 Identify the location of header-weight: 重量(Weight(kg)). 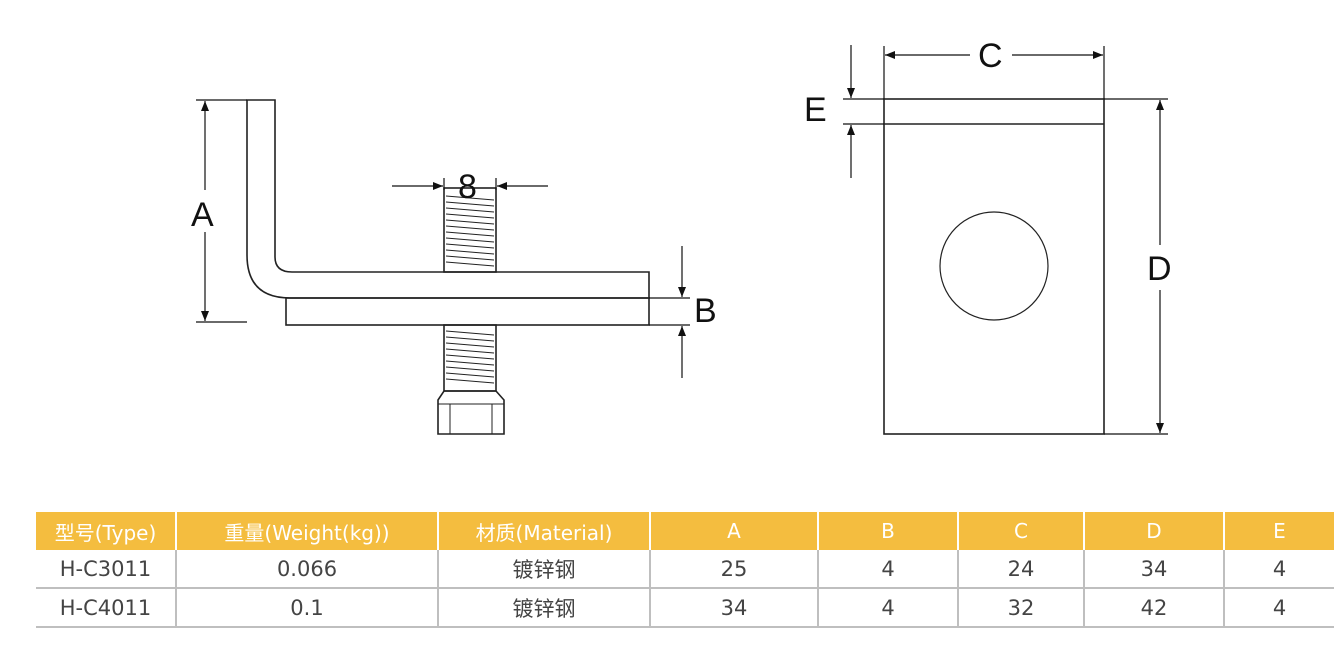
(307, 531).